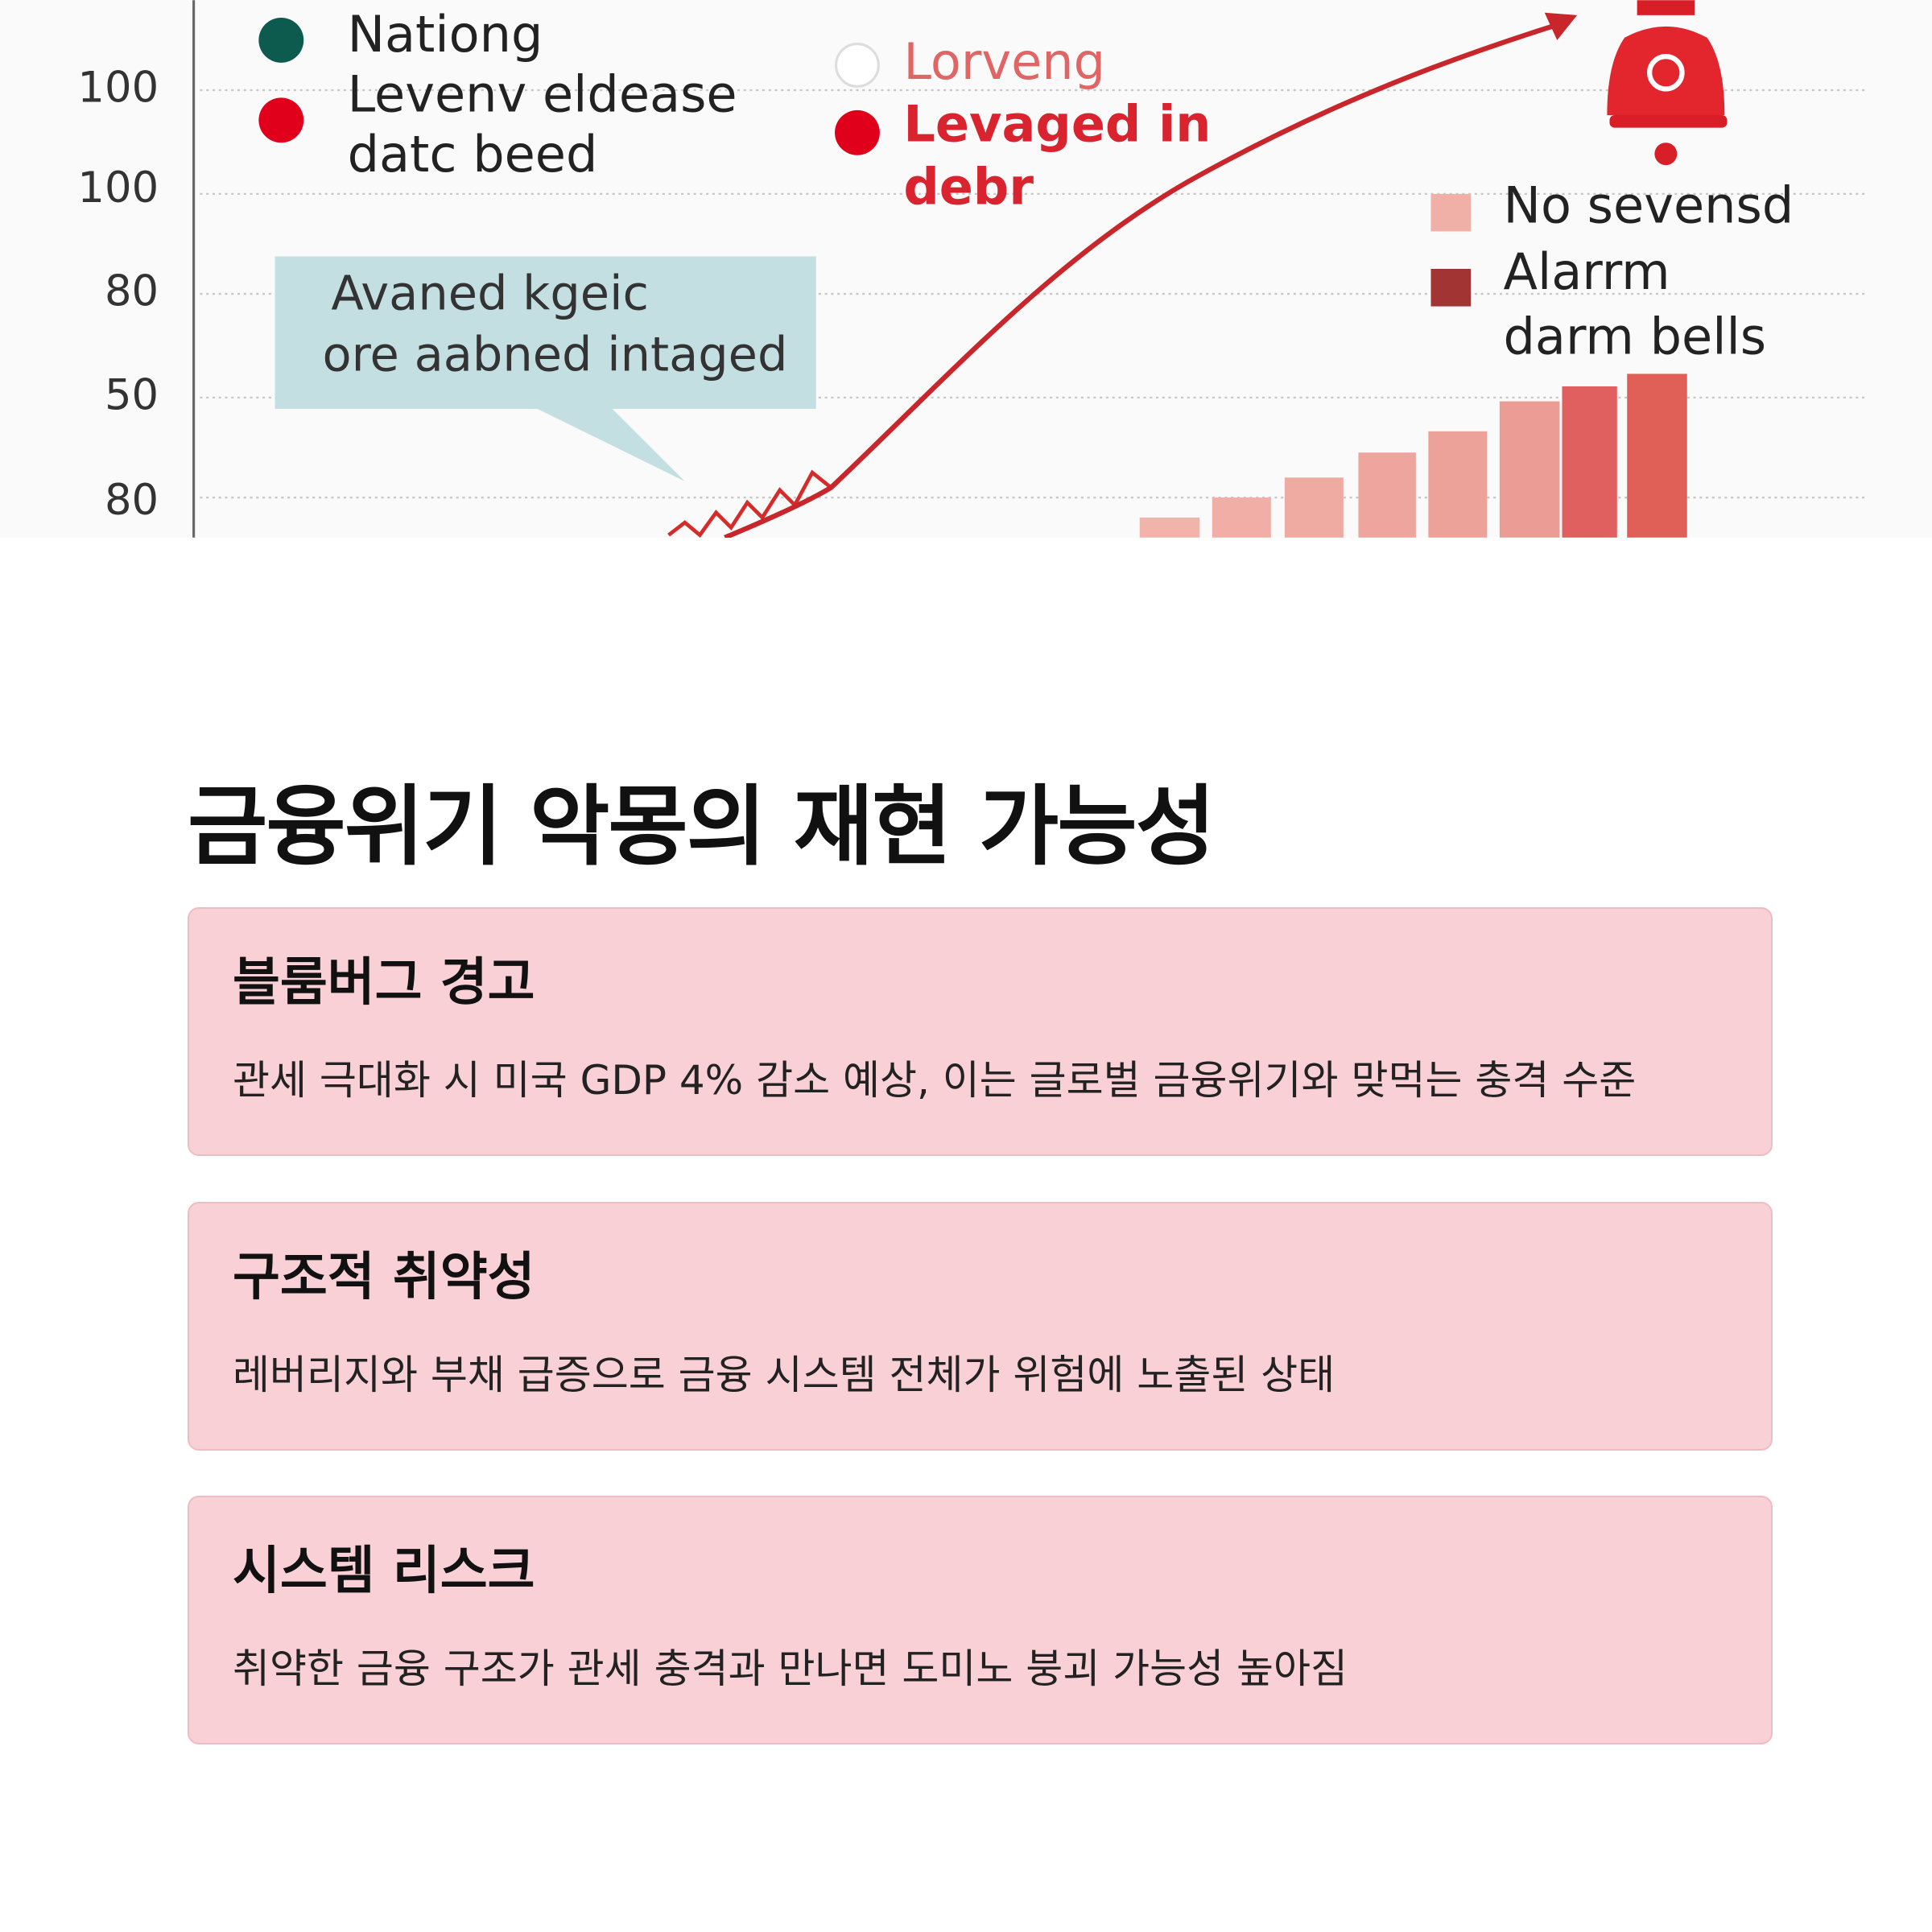  I want to click on legend-text: Levaged in, so click(1057, 124).